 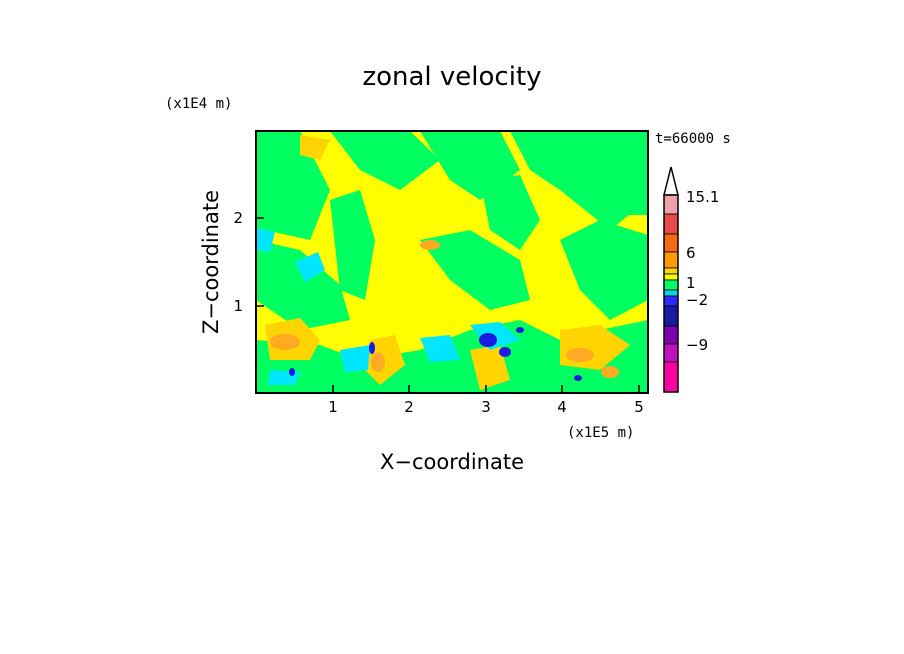 I want to click on x-unit-label: (x1E5 m), so click(x=600, y=433).